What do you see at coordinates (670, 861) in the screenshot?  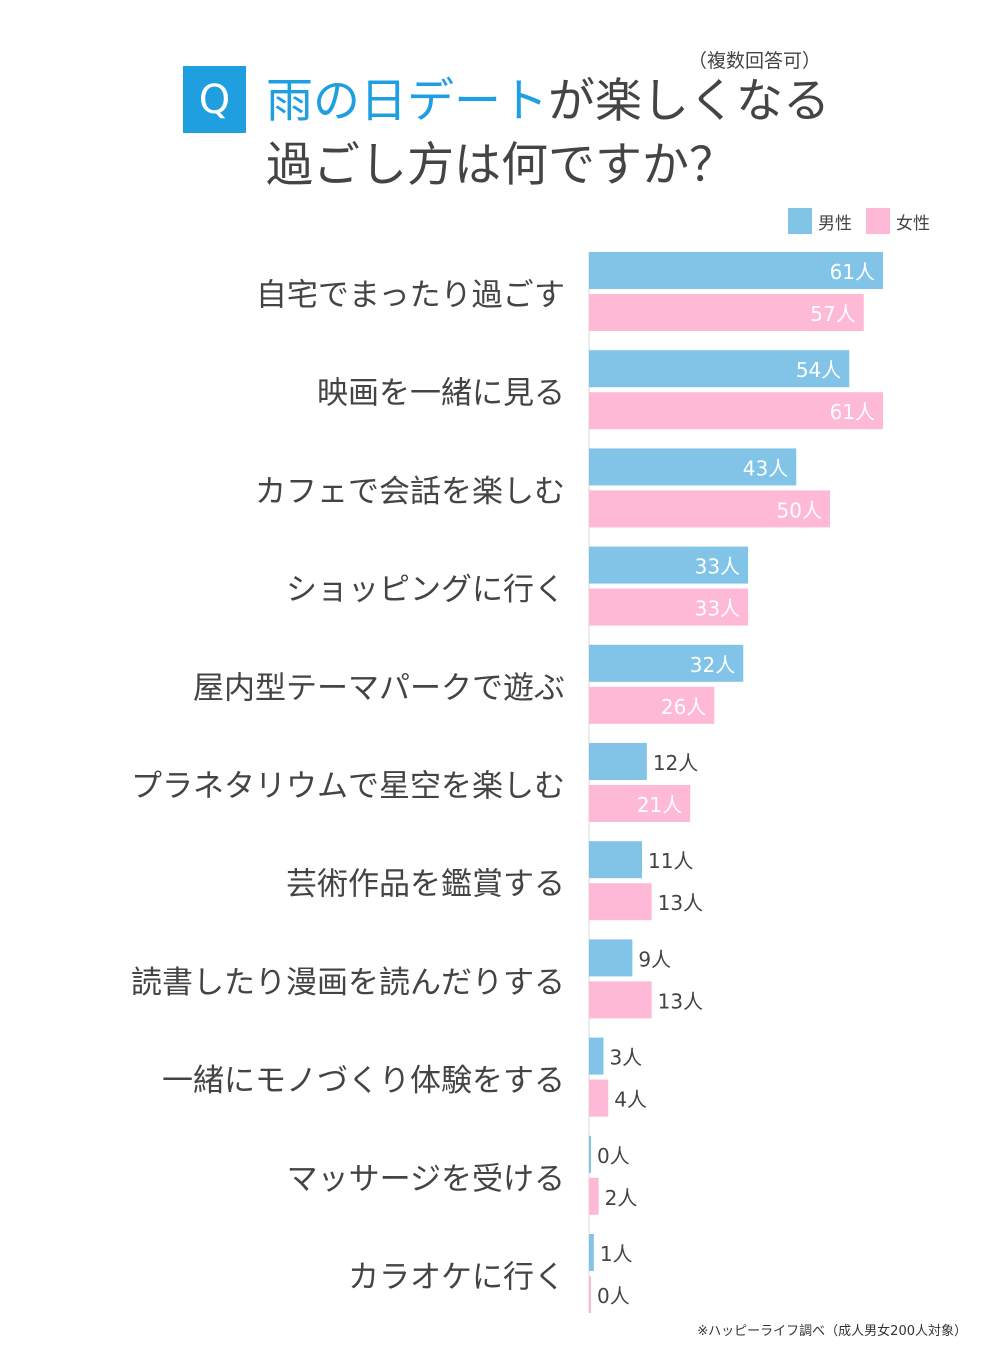 I see `data-label: 11人` at bounding box center [670, 861].